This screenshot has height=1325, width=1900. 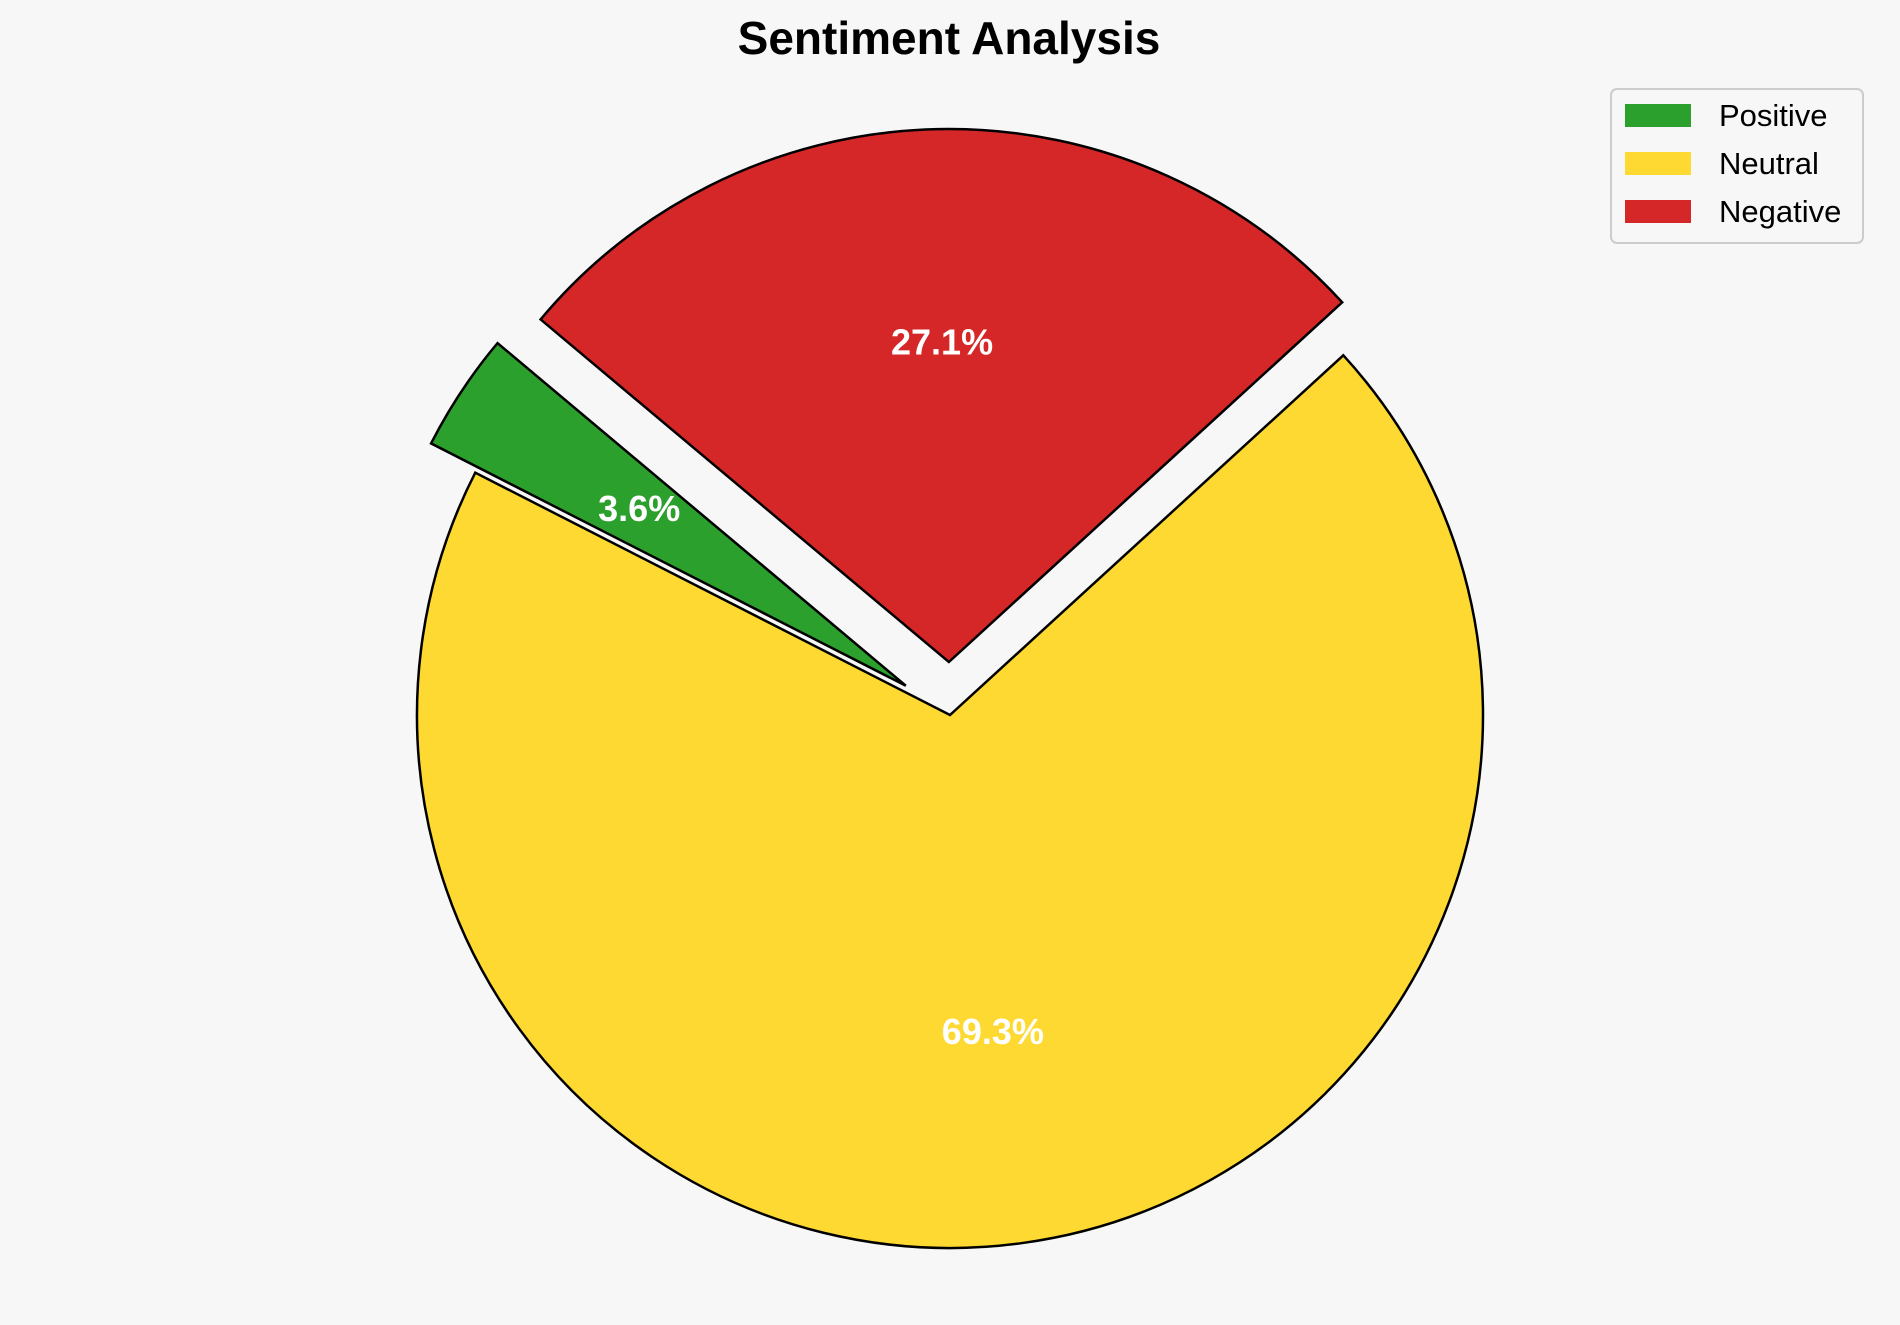 What do you see at coordinates (1780, 211) in the screenshot?
I see `legend-label-negative: Negative` at bounding box center [1780, 211].